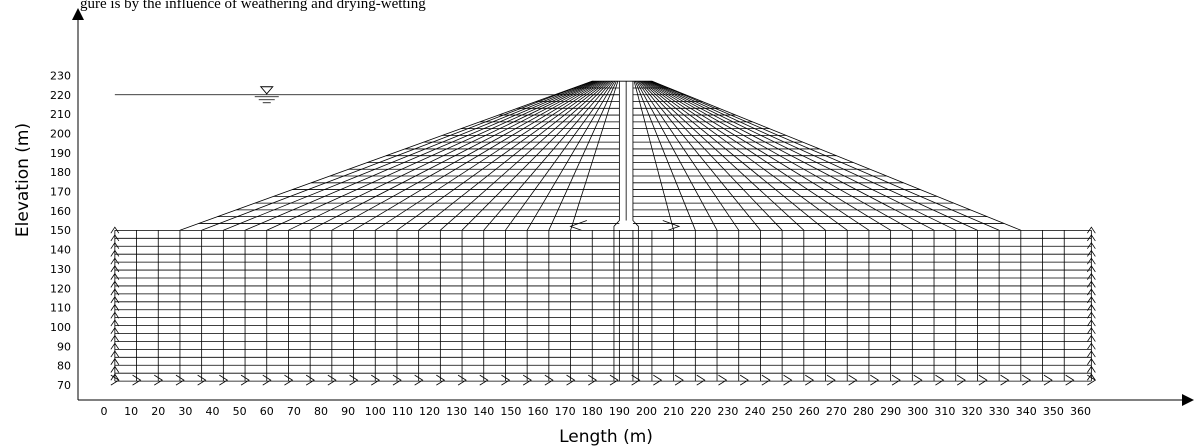 The image size is (1196, 448). I want to click on x-tick-label: 20, so click(158, 411).